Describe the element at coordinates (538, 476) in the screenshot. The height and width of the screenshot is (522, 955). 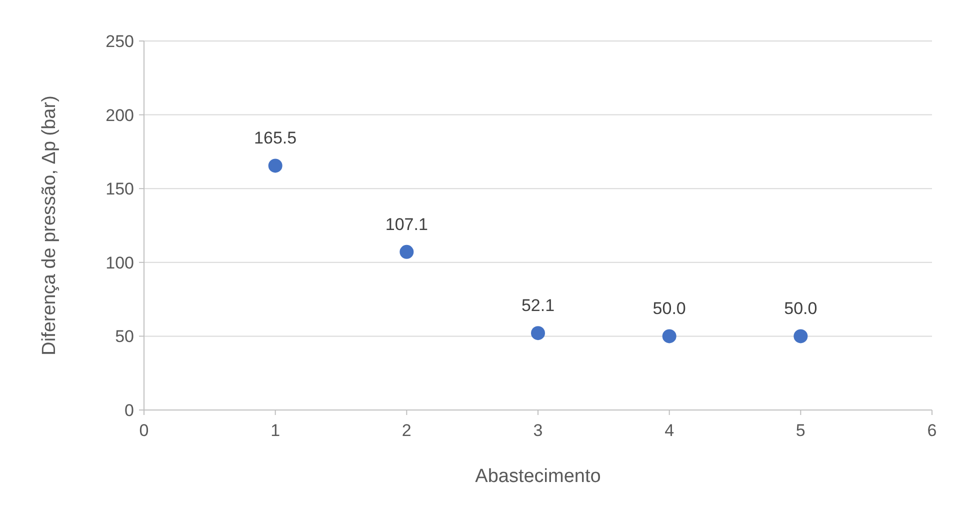
I see `x-axis-title: Abastecimento` at that location.